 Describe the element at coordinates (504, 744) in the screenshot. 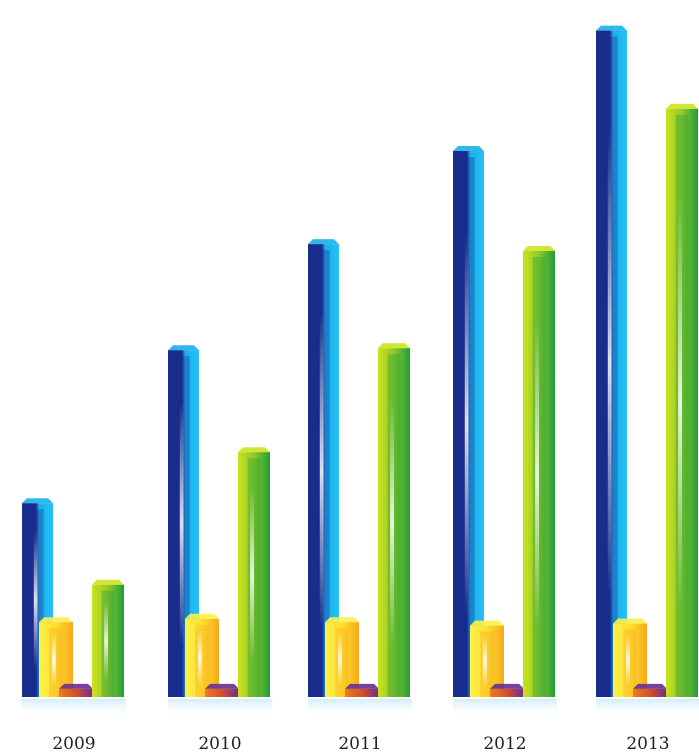

I see `x-tick-label-2012: 2012` at that location.